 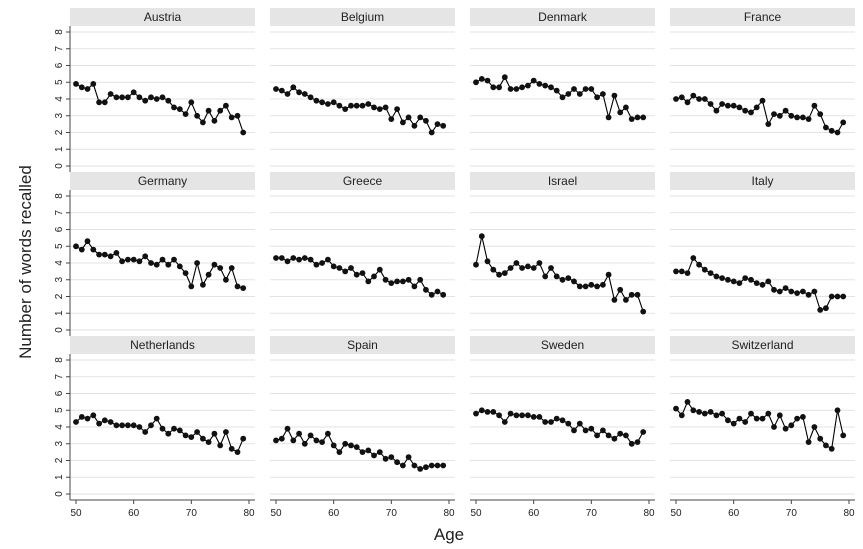 I want to click on panel-switzerland: Switzerland 50 60 70 80, so click(x=762, y=427).